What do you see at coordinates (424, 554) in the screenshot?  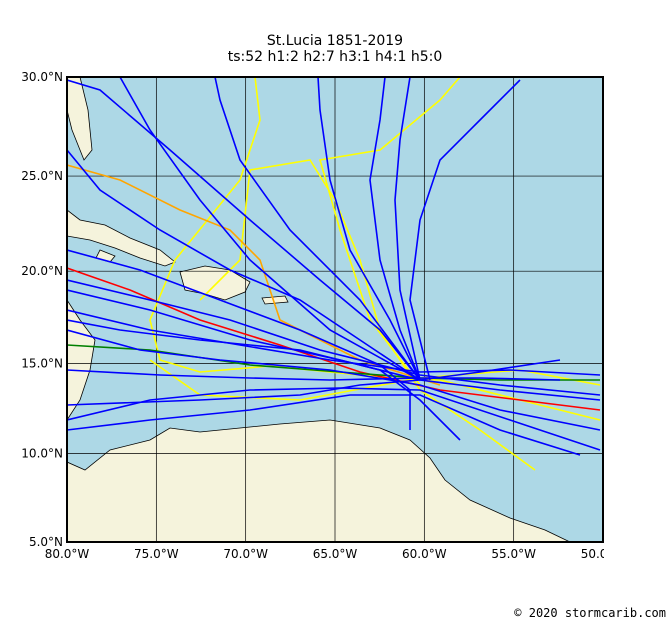 I see `lon-label: 60.0°W` at bounding box center [424, 554].